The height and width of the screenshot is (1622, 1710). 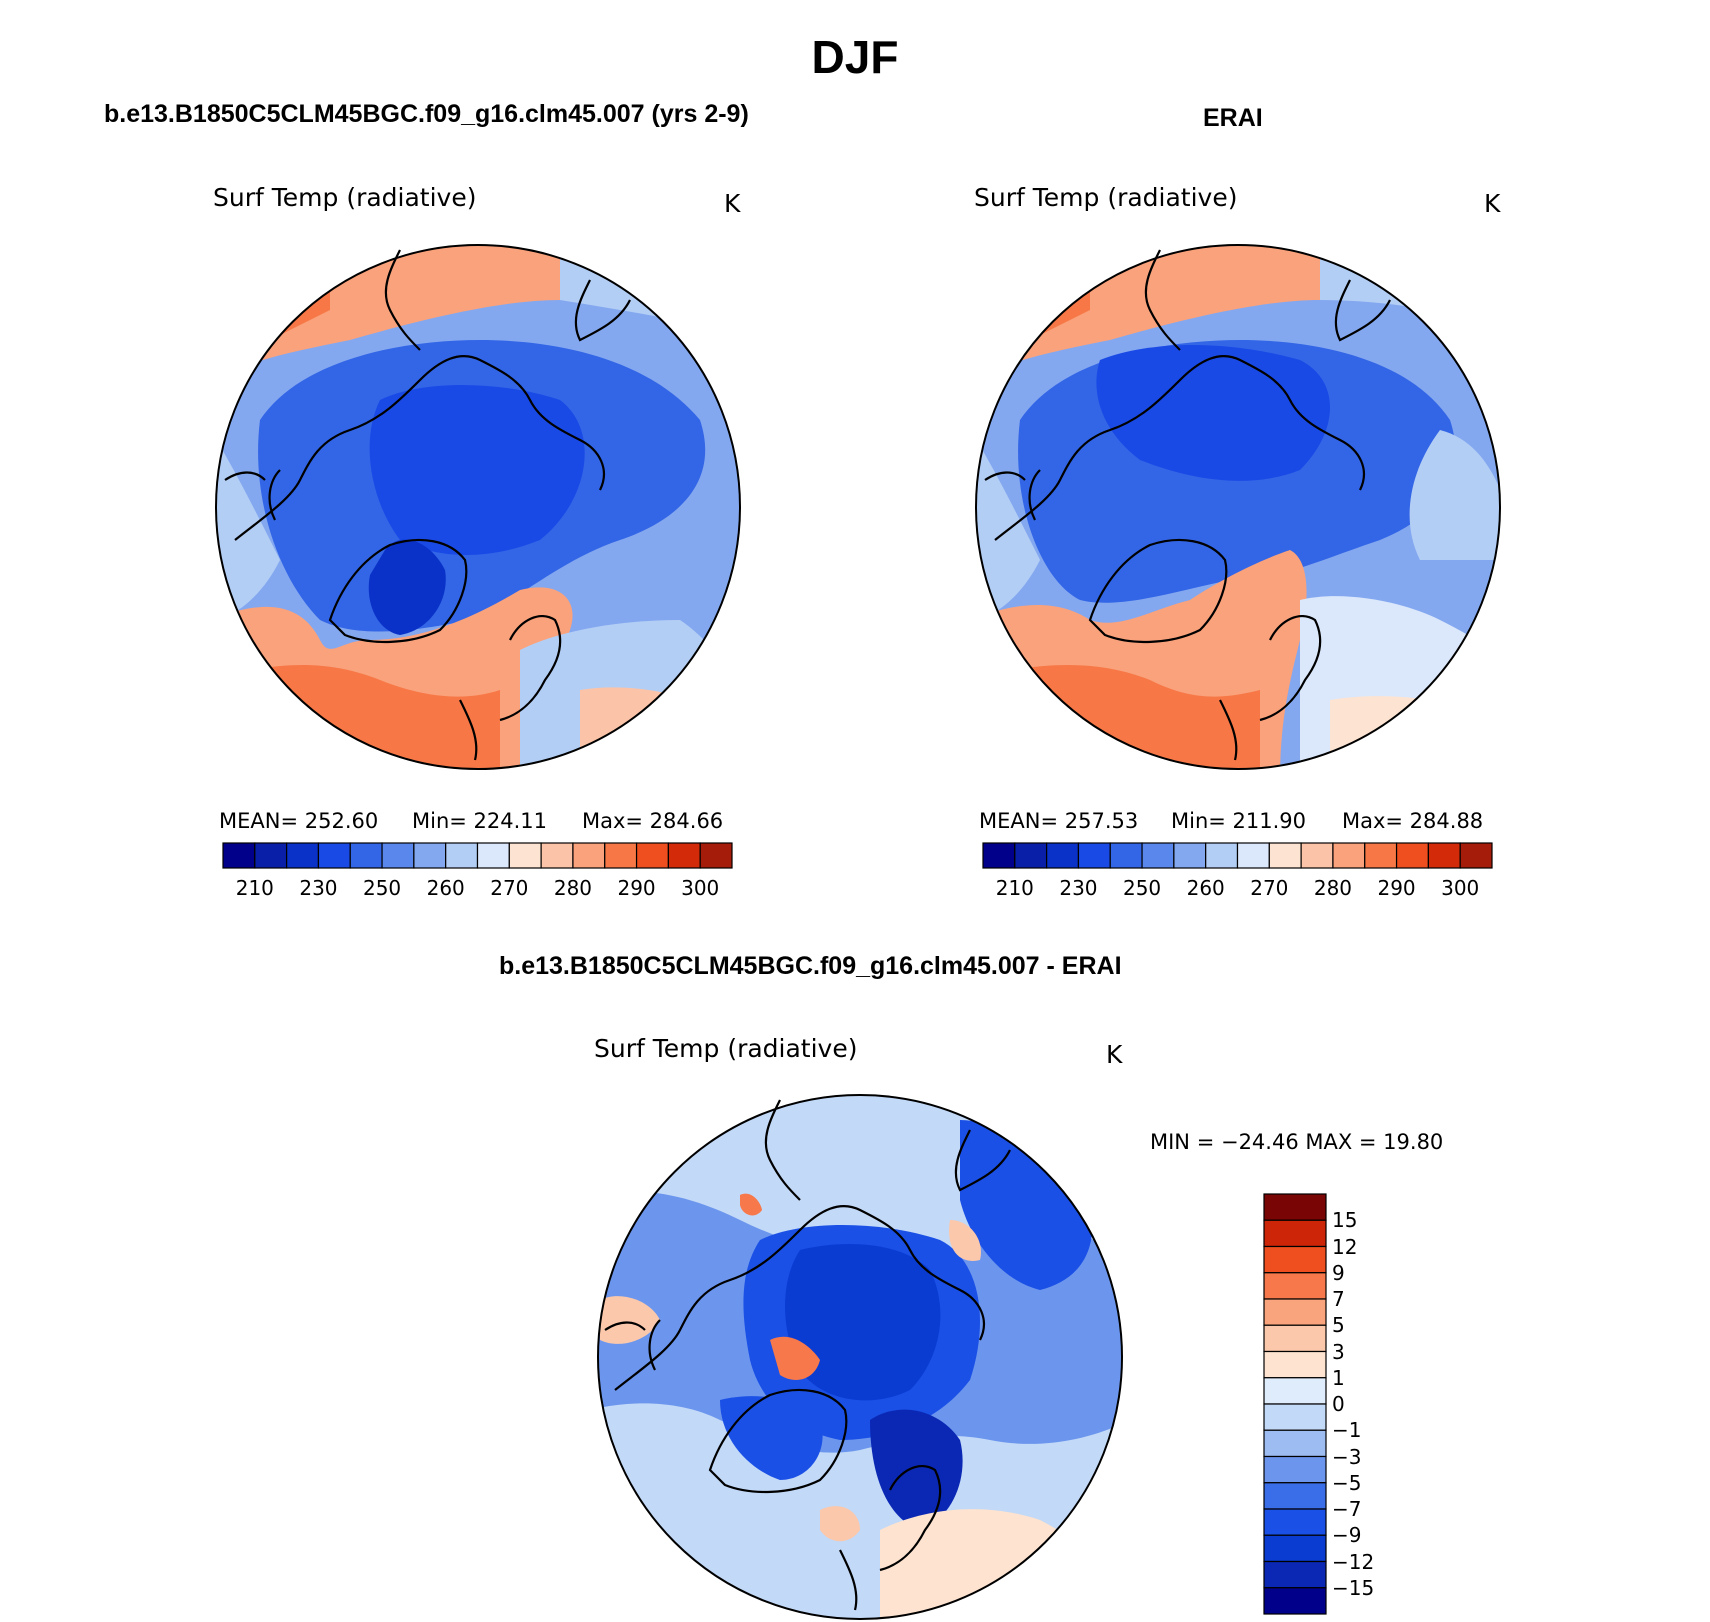 I want to click on model-max-stat: Max= 284.66, so click(x=653, y=821).